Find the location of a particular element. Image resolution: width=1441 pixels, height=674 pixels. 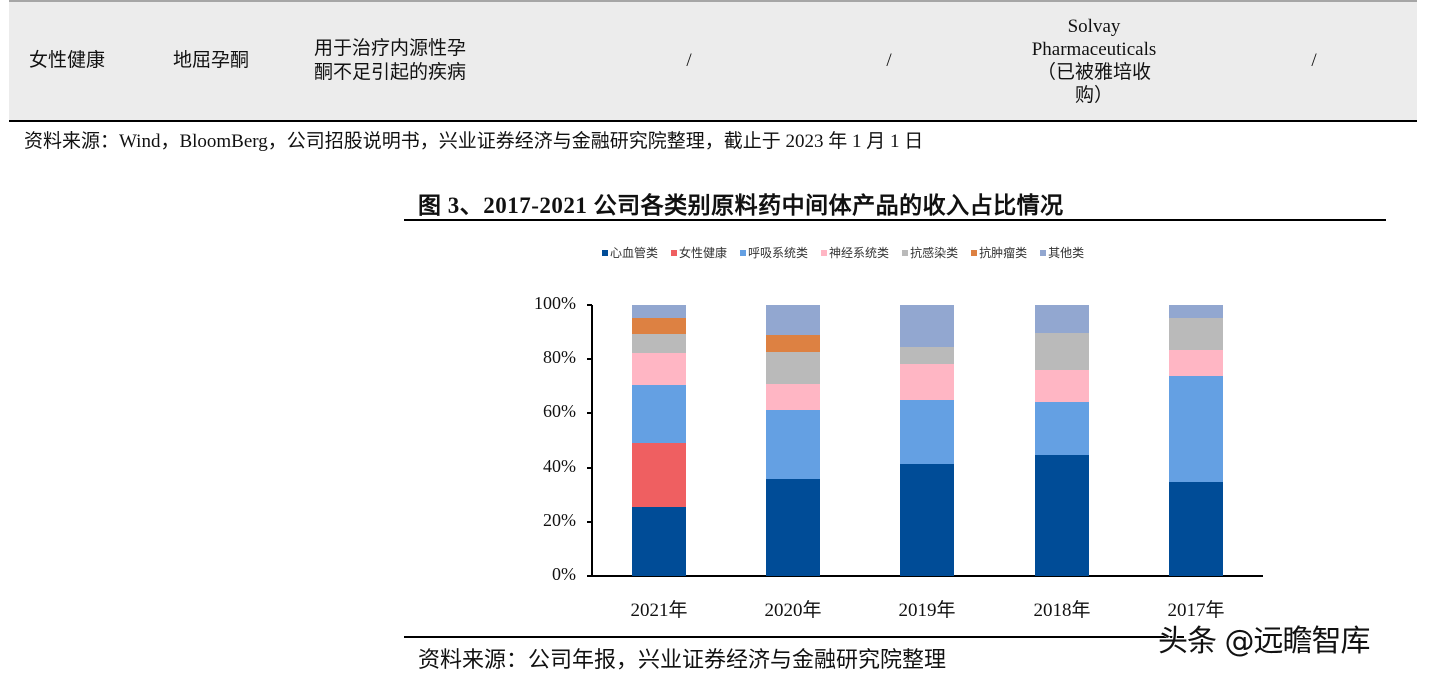

bar-2017年 is located at coordinates (1196, 440).